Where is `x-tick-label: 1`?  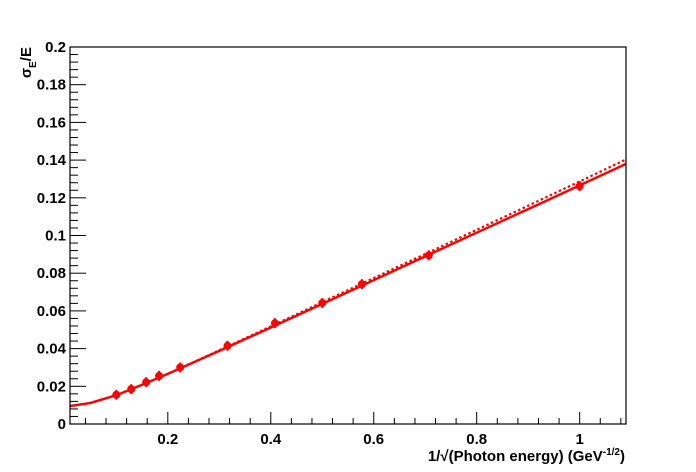 x-tick-label: 1 is located at coordinates (579, 439).